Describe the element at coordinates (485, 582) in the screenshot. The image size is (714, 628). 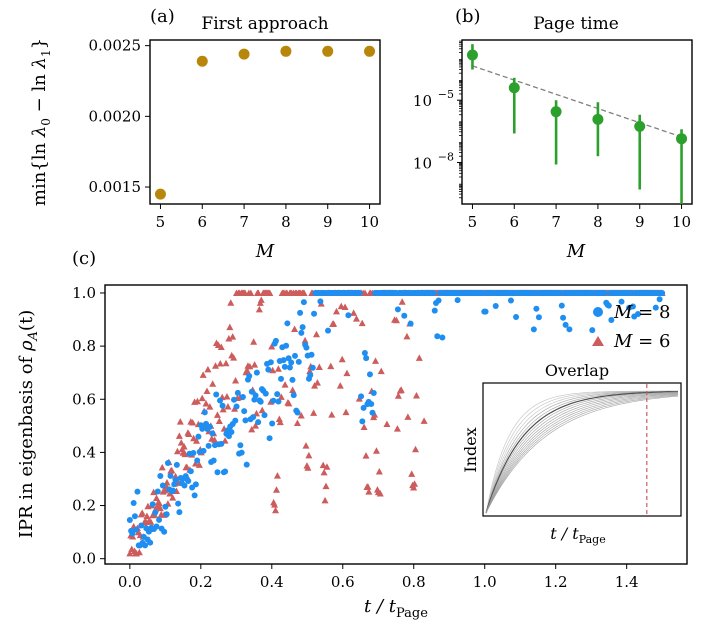
I see `c-x-tick-label: 1.0` at that location.